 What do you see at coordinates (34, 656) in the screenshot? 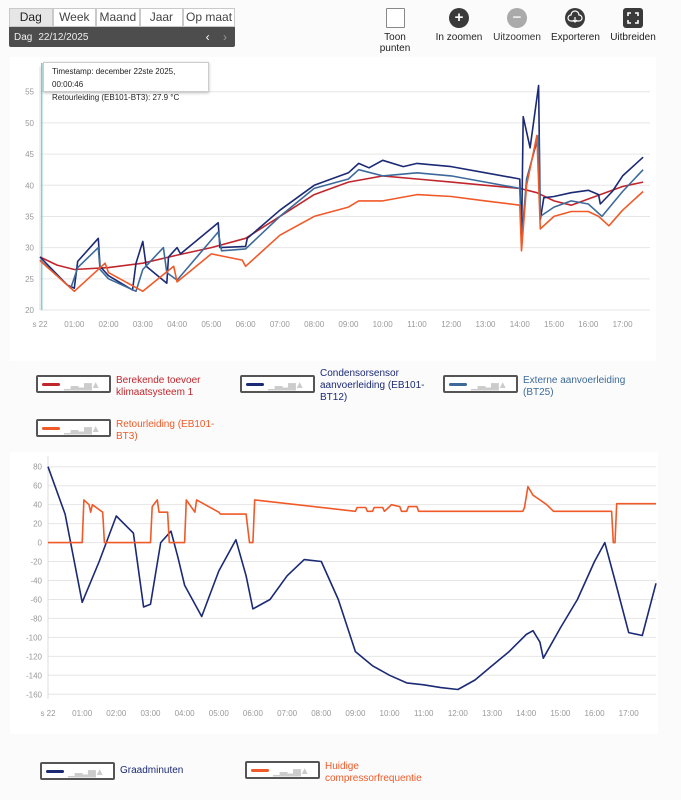
I see `y-tick-label: -120` at bounding box center [34, 656].